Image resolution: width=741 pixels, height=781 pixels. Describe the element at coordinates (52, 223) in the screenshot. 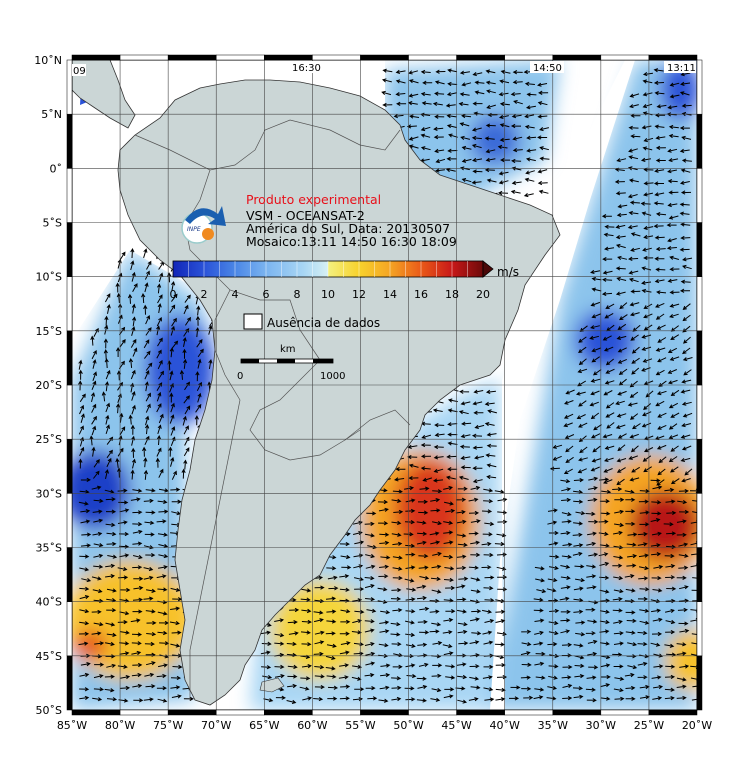

I see `lat-tick-label: 5˚S` at that location.